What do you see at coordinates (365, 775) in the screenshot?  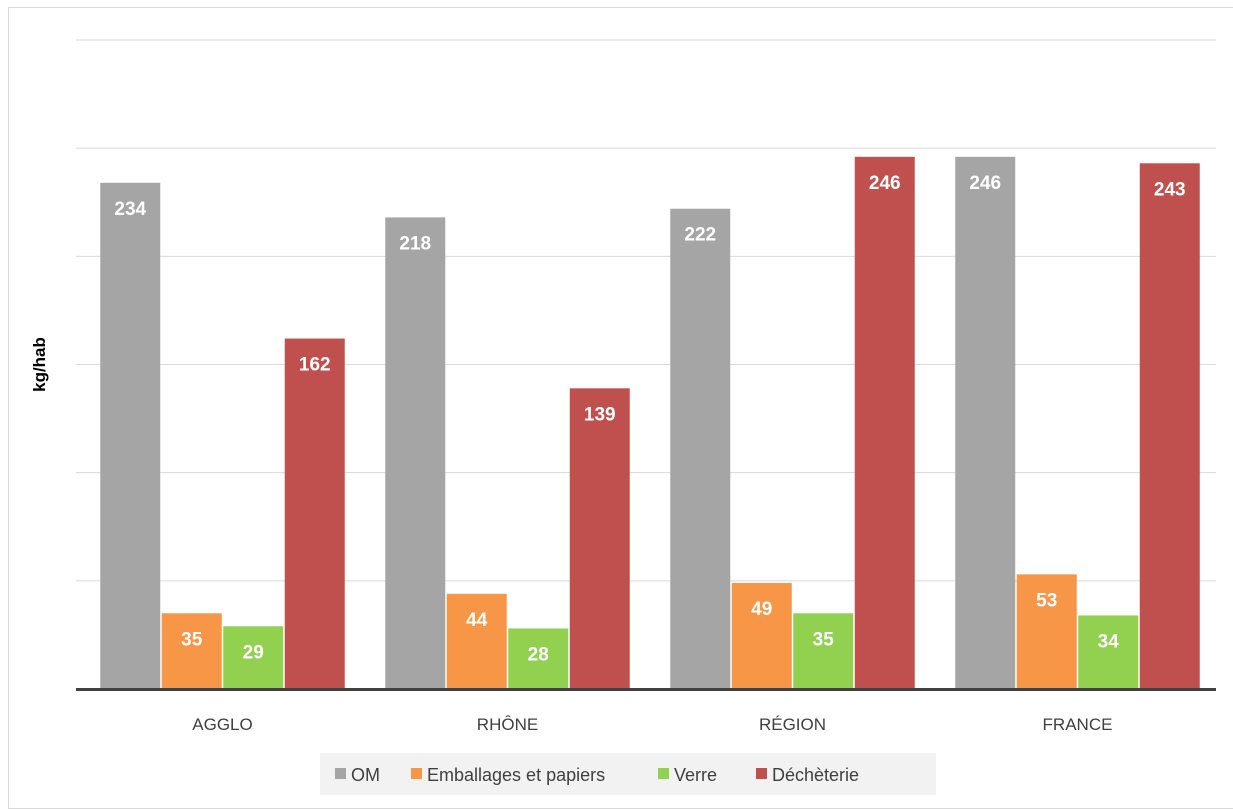 I see `legend-label: OM` at bounding box center [365, 775].